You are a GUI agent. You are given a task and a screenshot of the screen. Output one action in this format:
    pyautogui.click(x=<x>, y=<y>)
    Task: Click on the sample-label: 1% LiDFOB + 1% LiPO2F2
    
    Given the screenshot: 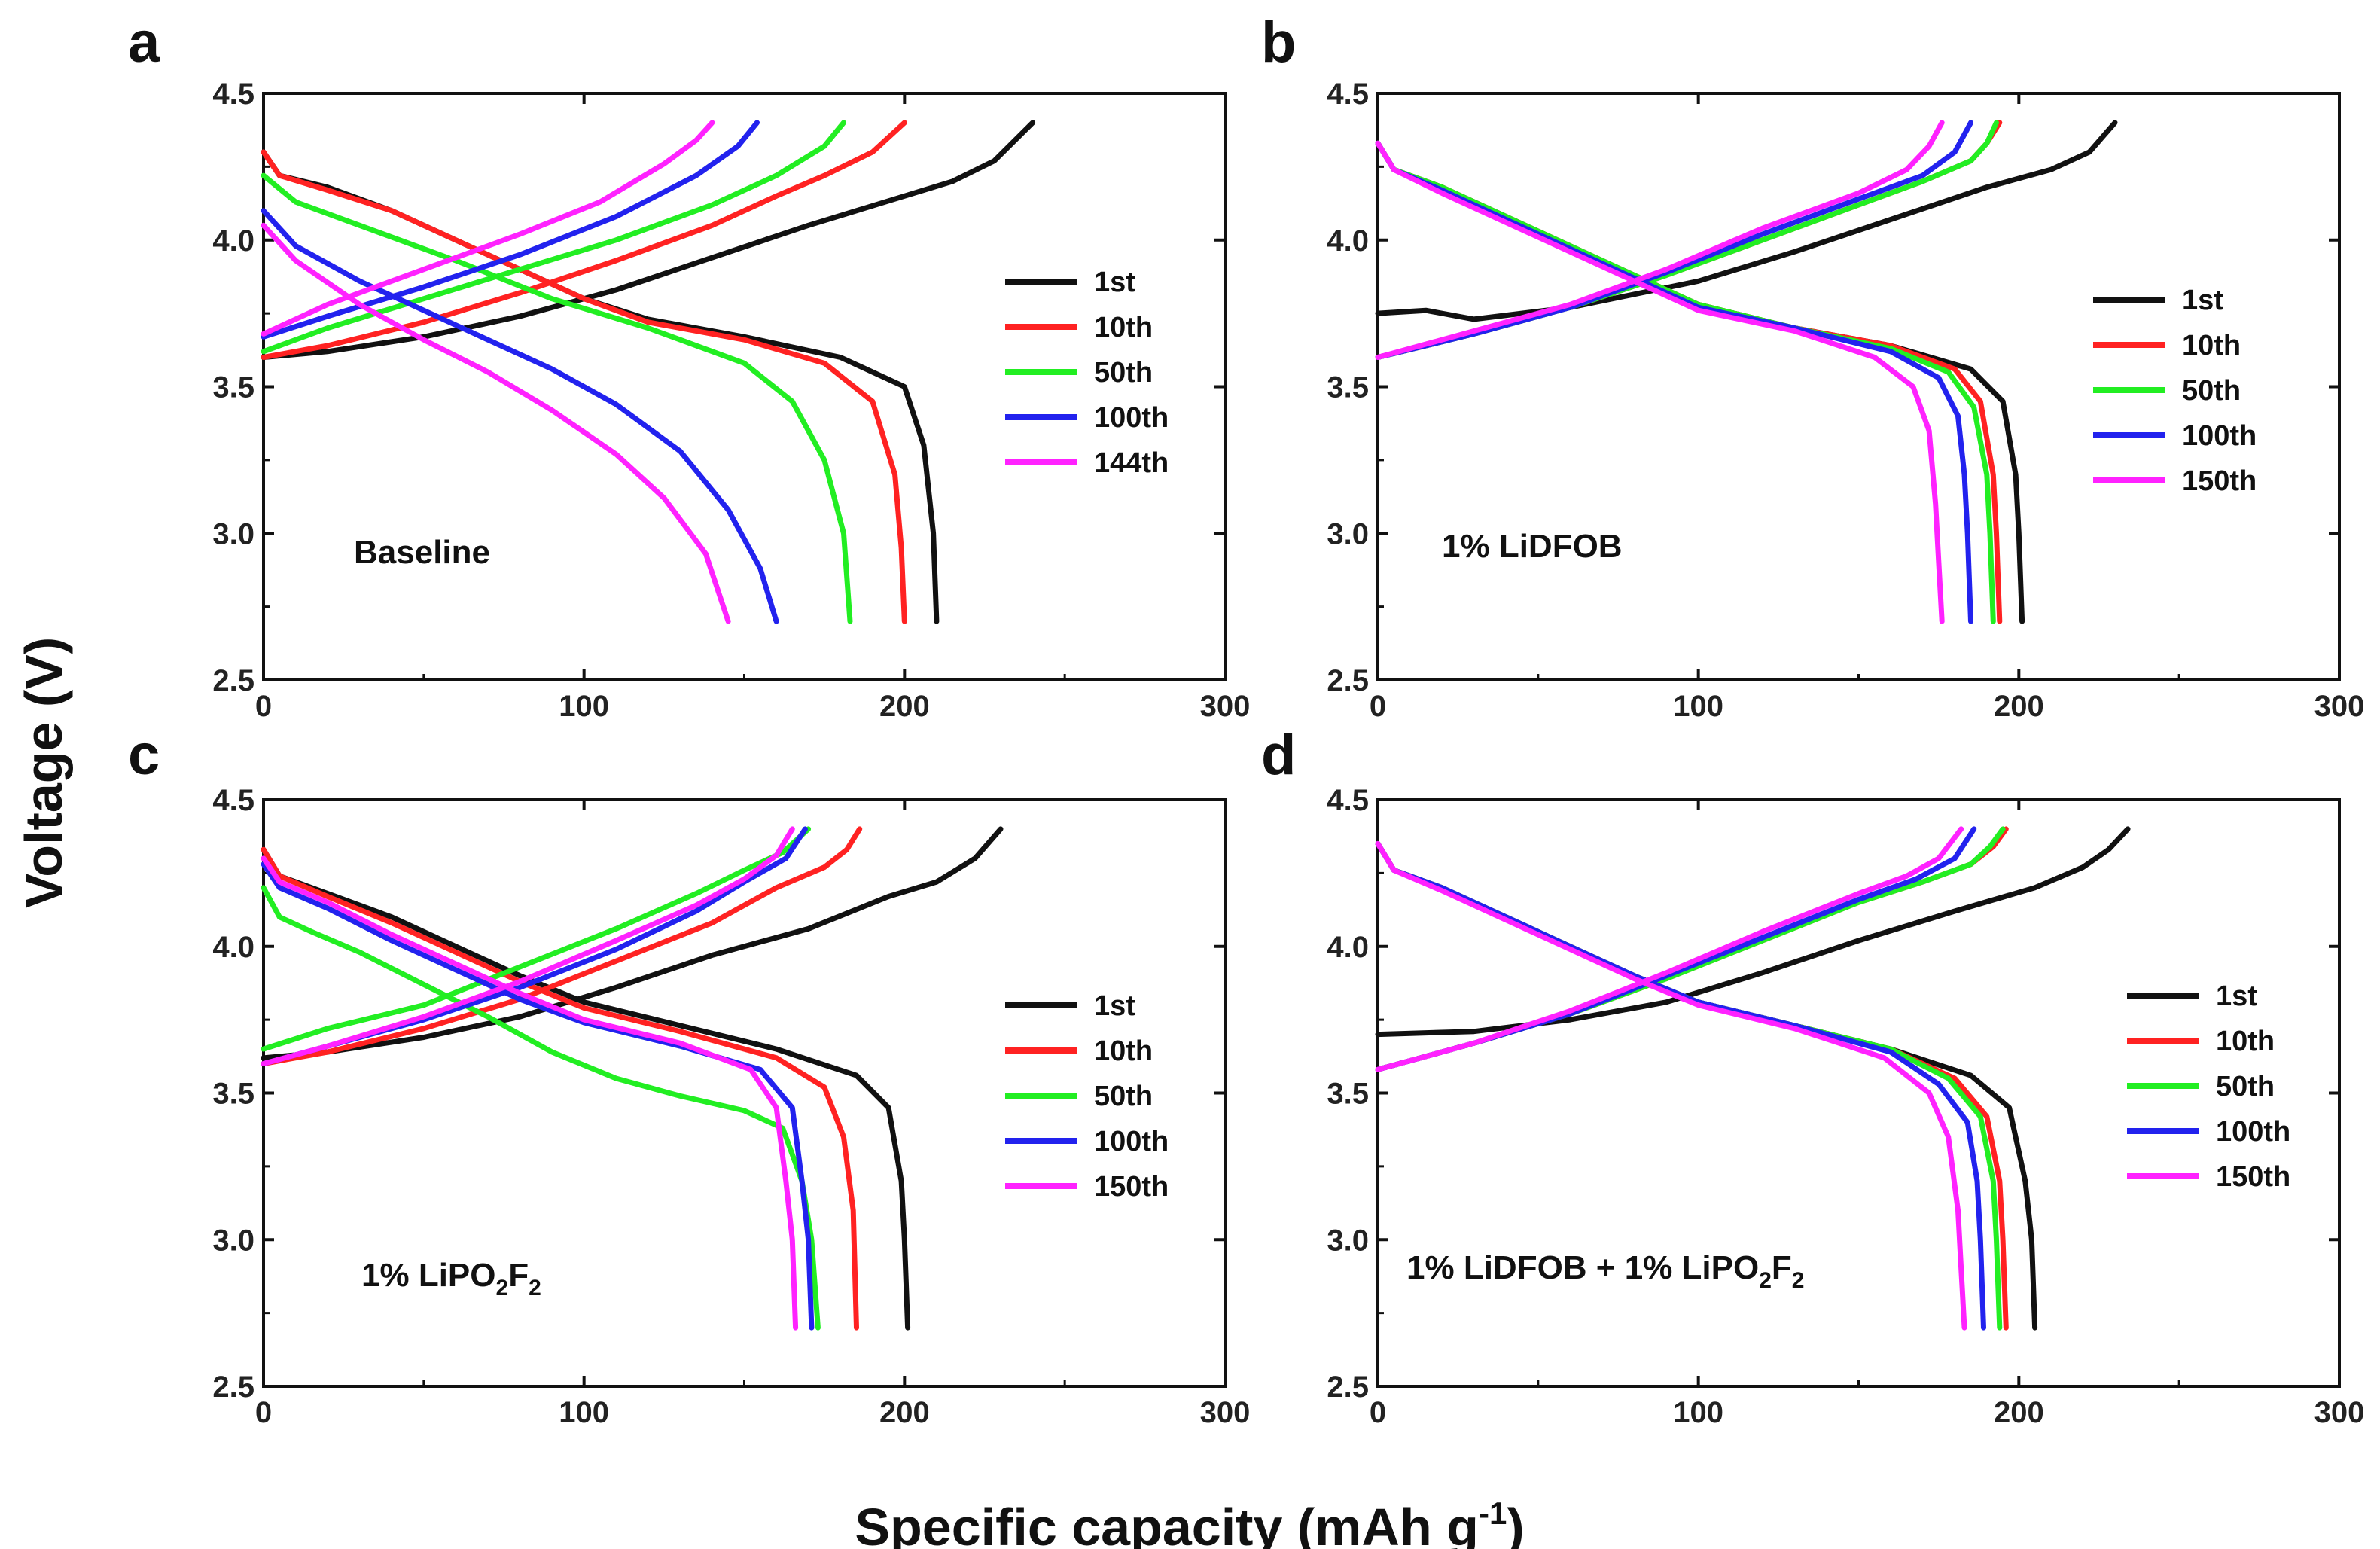 What is the action you would take?
    pyautogui.click(x=1605, y=1271)
    